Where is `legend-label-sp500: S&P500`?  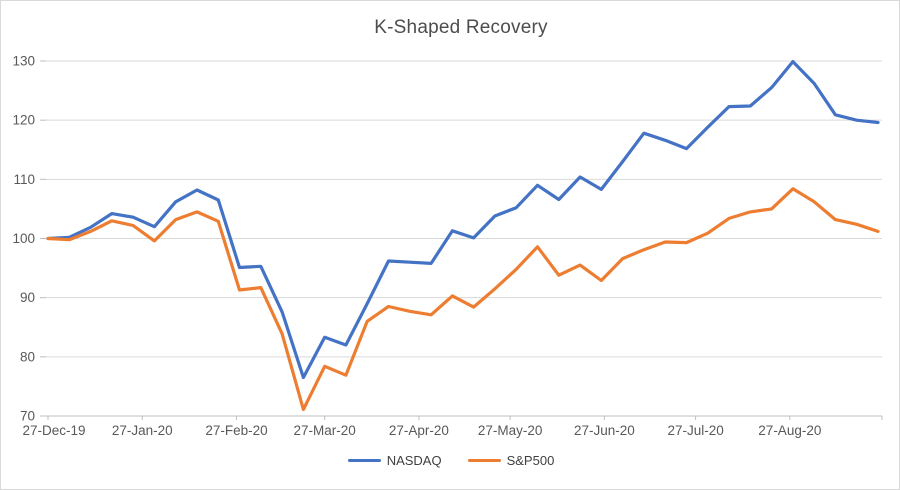
legend-label-sp500: S&P500 is located at coordinates (530, 460).